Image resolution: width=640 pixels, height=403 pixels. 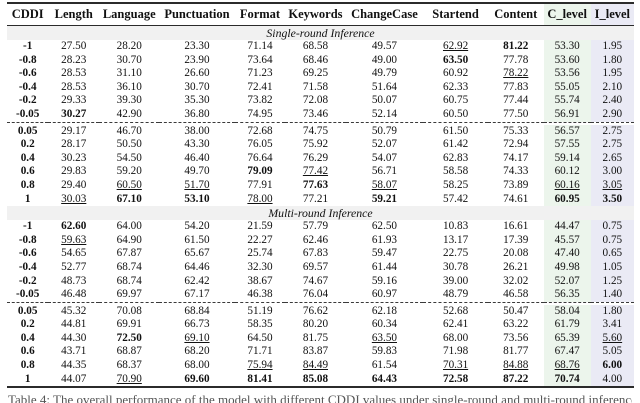 What do you see at coordinates (260, 365) in the screenshot?
I see `table-cell: 75.94` at bounding box center [260, 365].